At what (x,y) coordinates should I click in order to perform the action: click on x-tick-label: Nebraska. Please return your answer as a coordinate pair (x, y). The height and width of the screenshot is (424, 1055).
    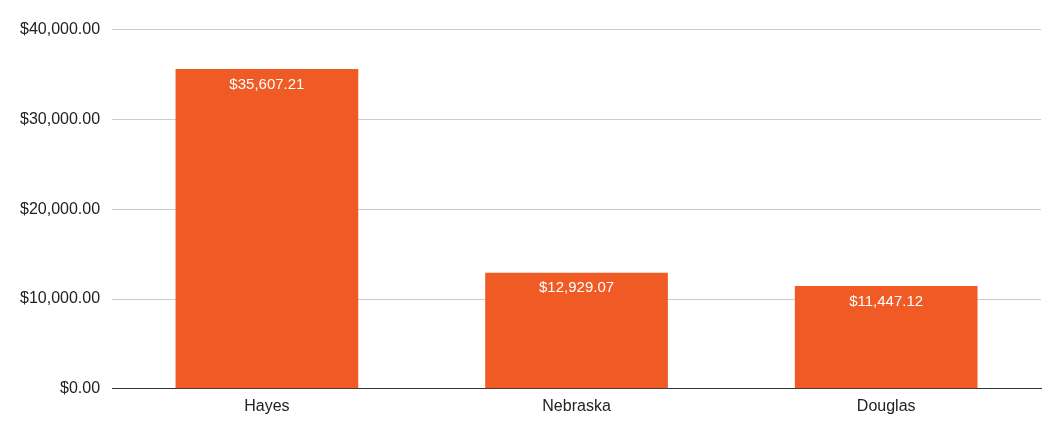
    Looking at the image, I should click on (576, 405).